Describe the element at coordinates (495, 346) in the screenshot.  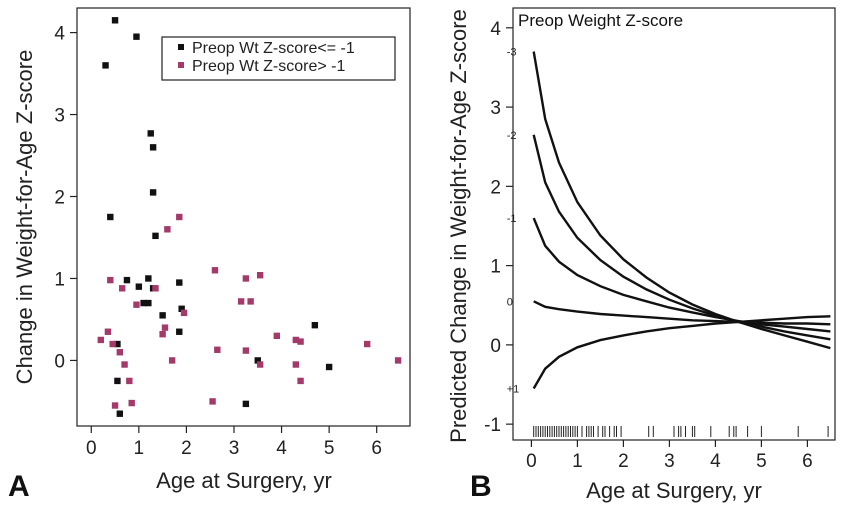
I see `panel-b-y-tick-label: 0` at that location.